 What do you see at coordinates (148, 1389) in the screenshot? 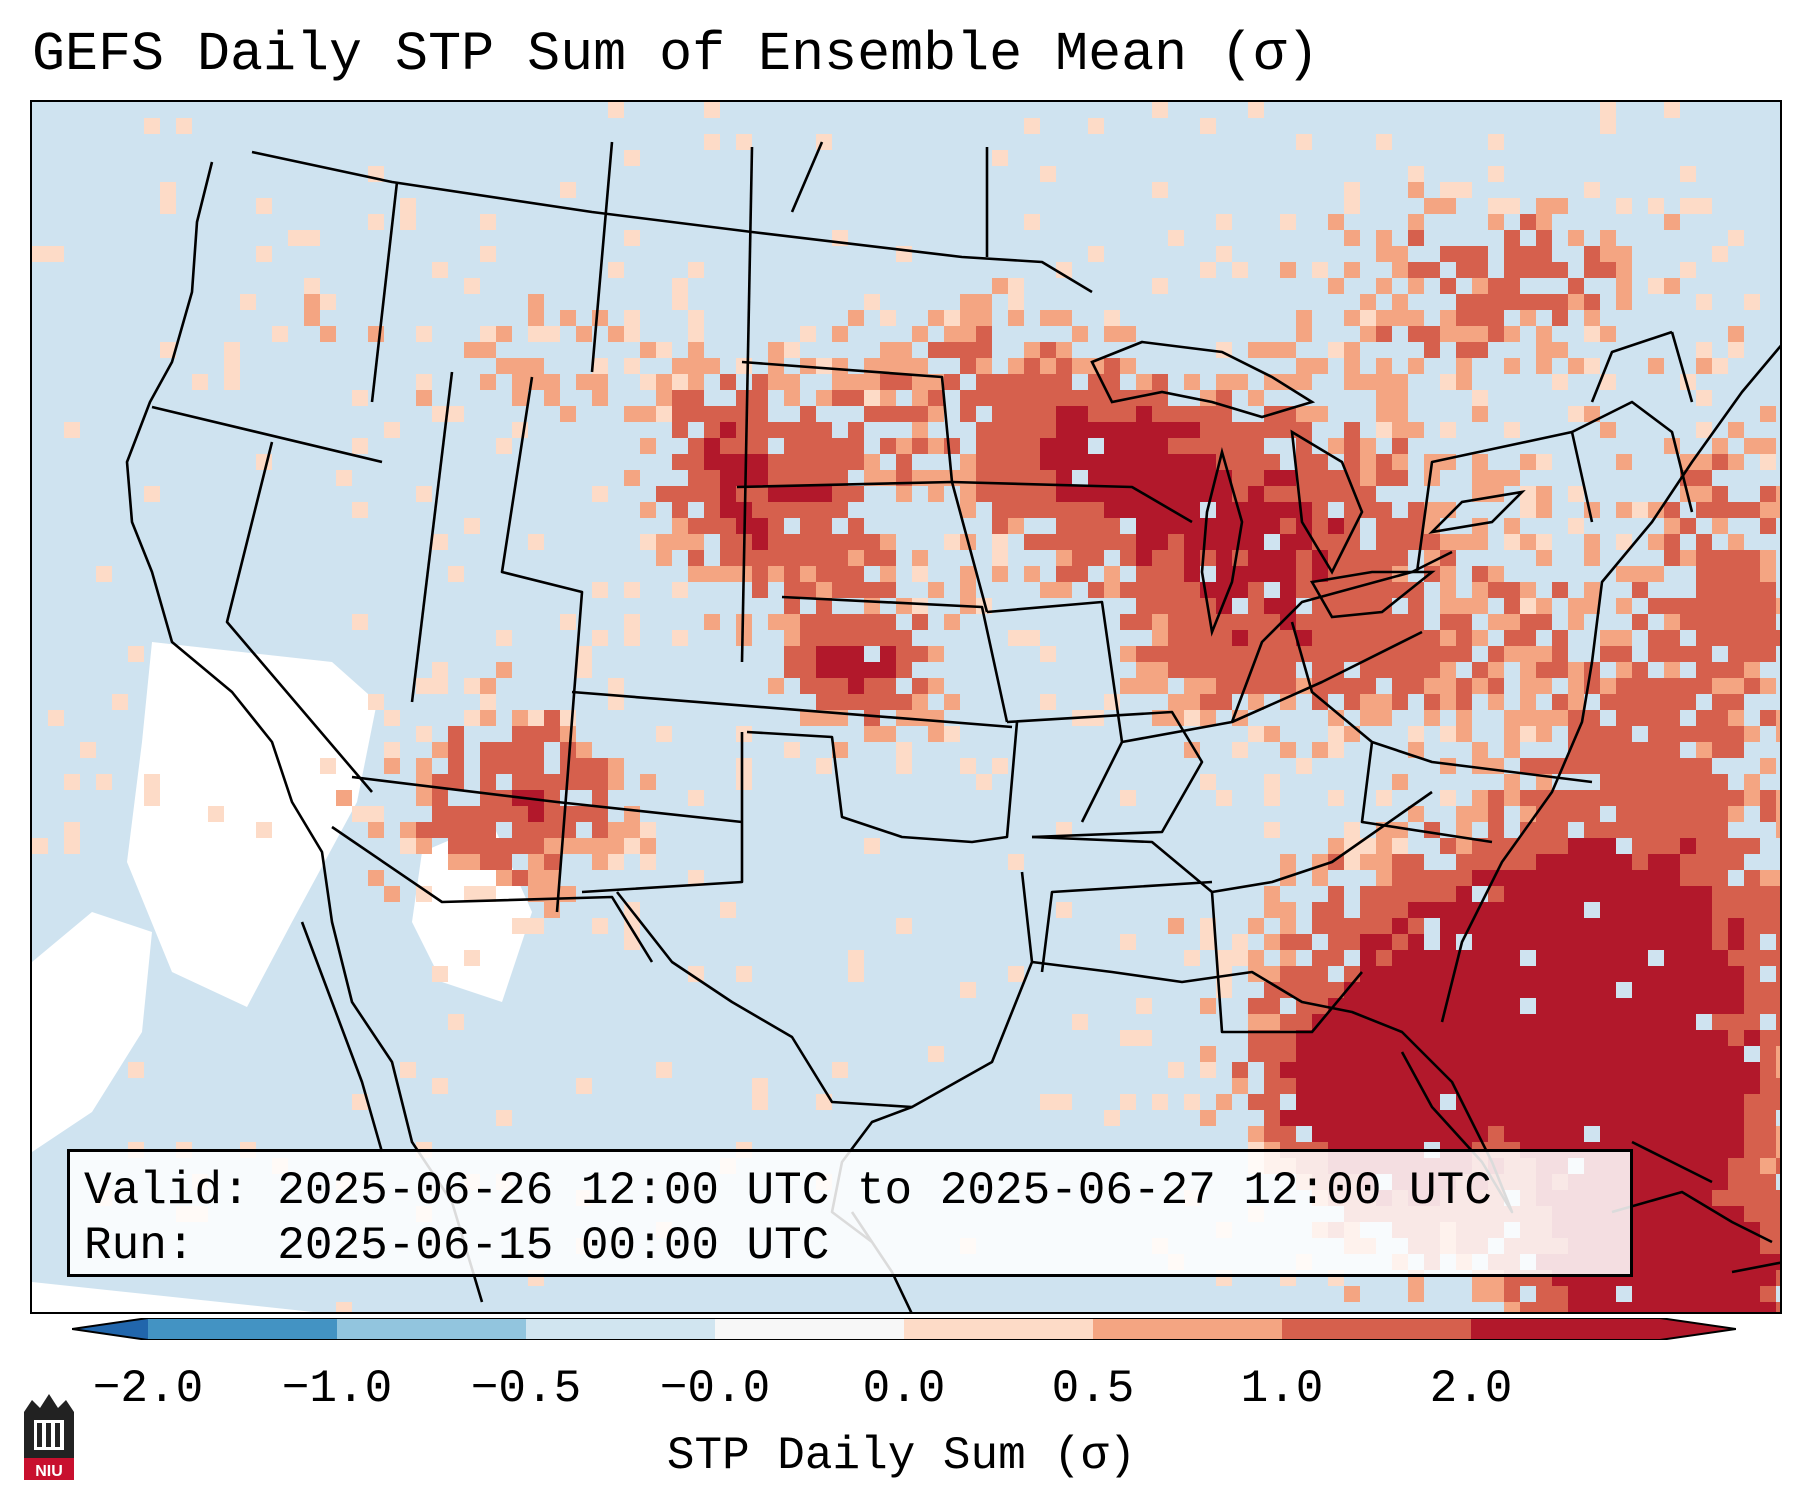
I see `colorbar-tick-label: −2.0` at bounding box center [148, 1389].